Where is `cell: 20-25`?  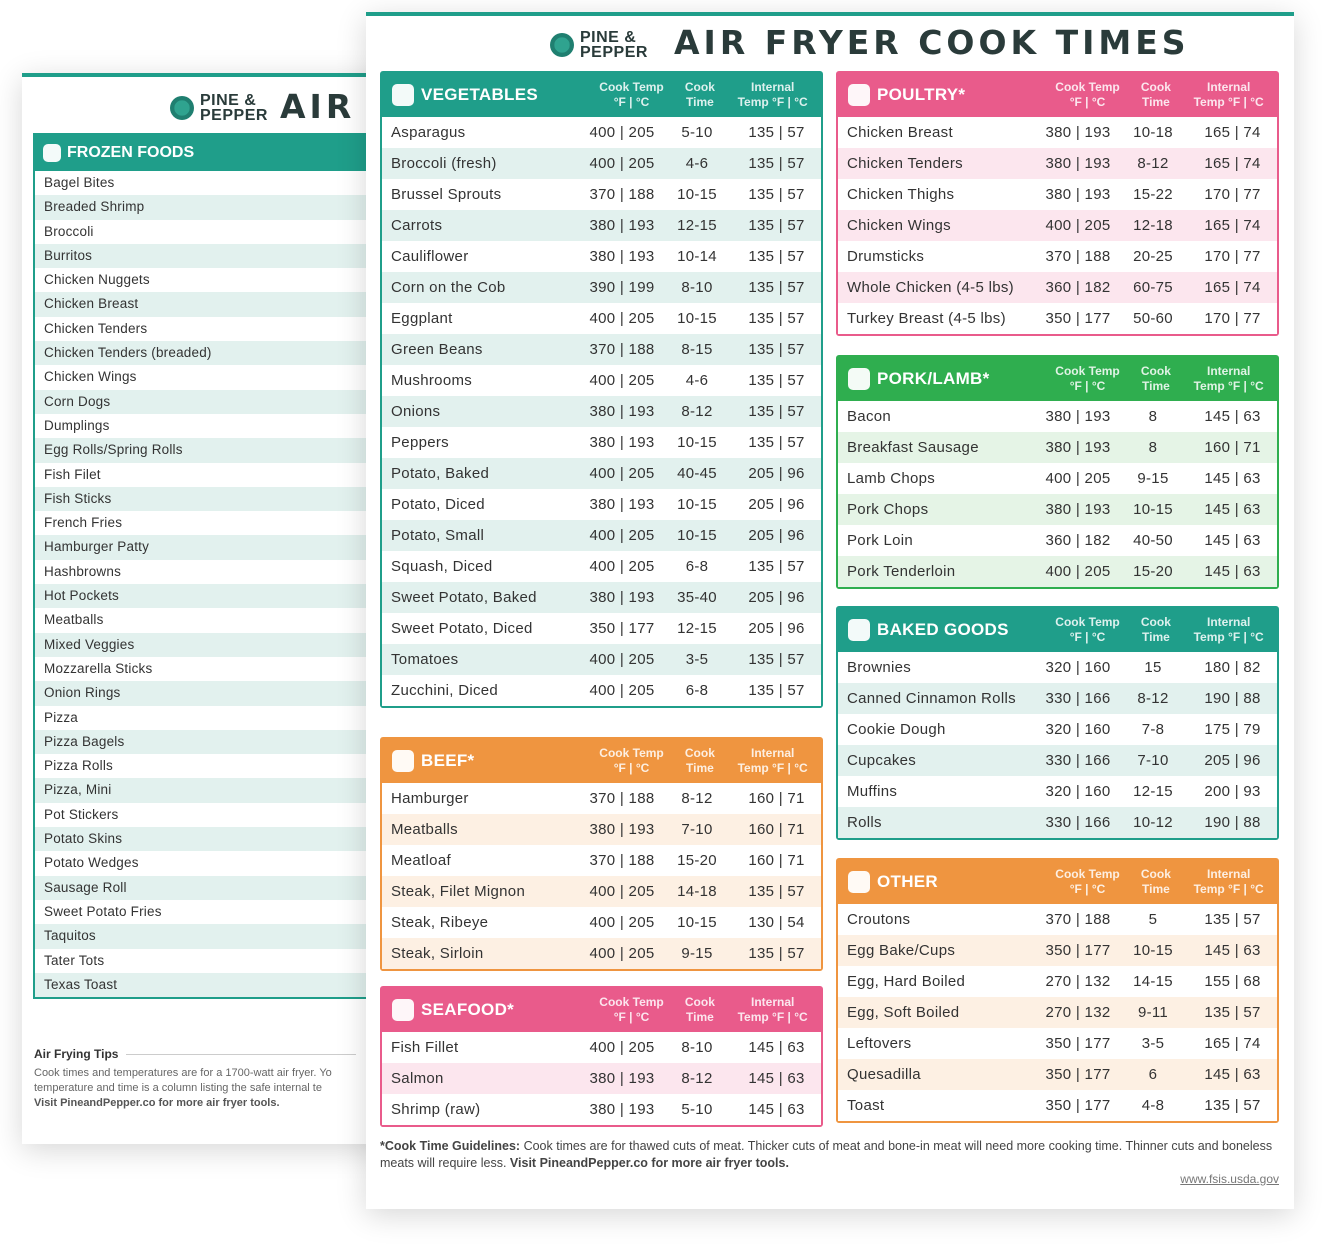 cell: 20-25 is located at coordinates (1153, 256).